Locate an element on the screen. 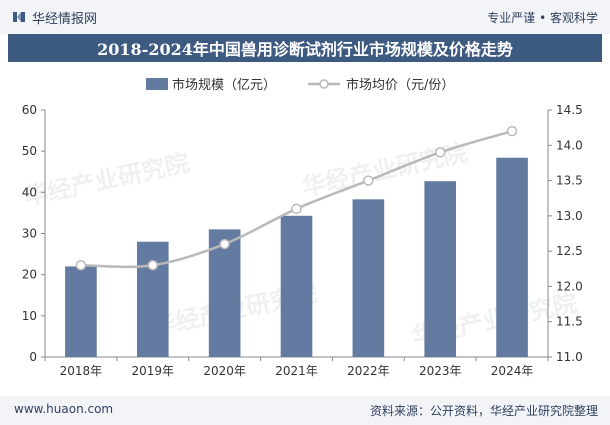 This screenshot has width=610, height=425. tagline: 专业严谨 • 客观科学 is located at coordinates (542, 18).